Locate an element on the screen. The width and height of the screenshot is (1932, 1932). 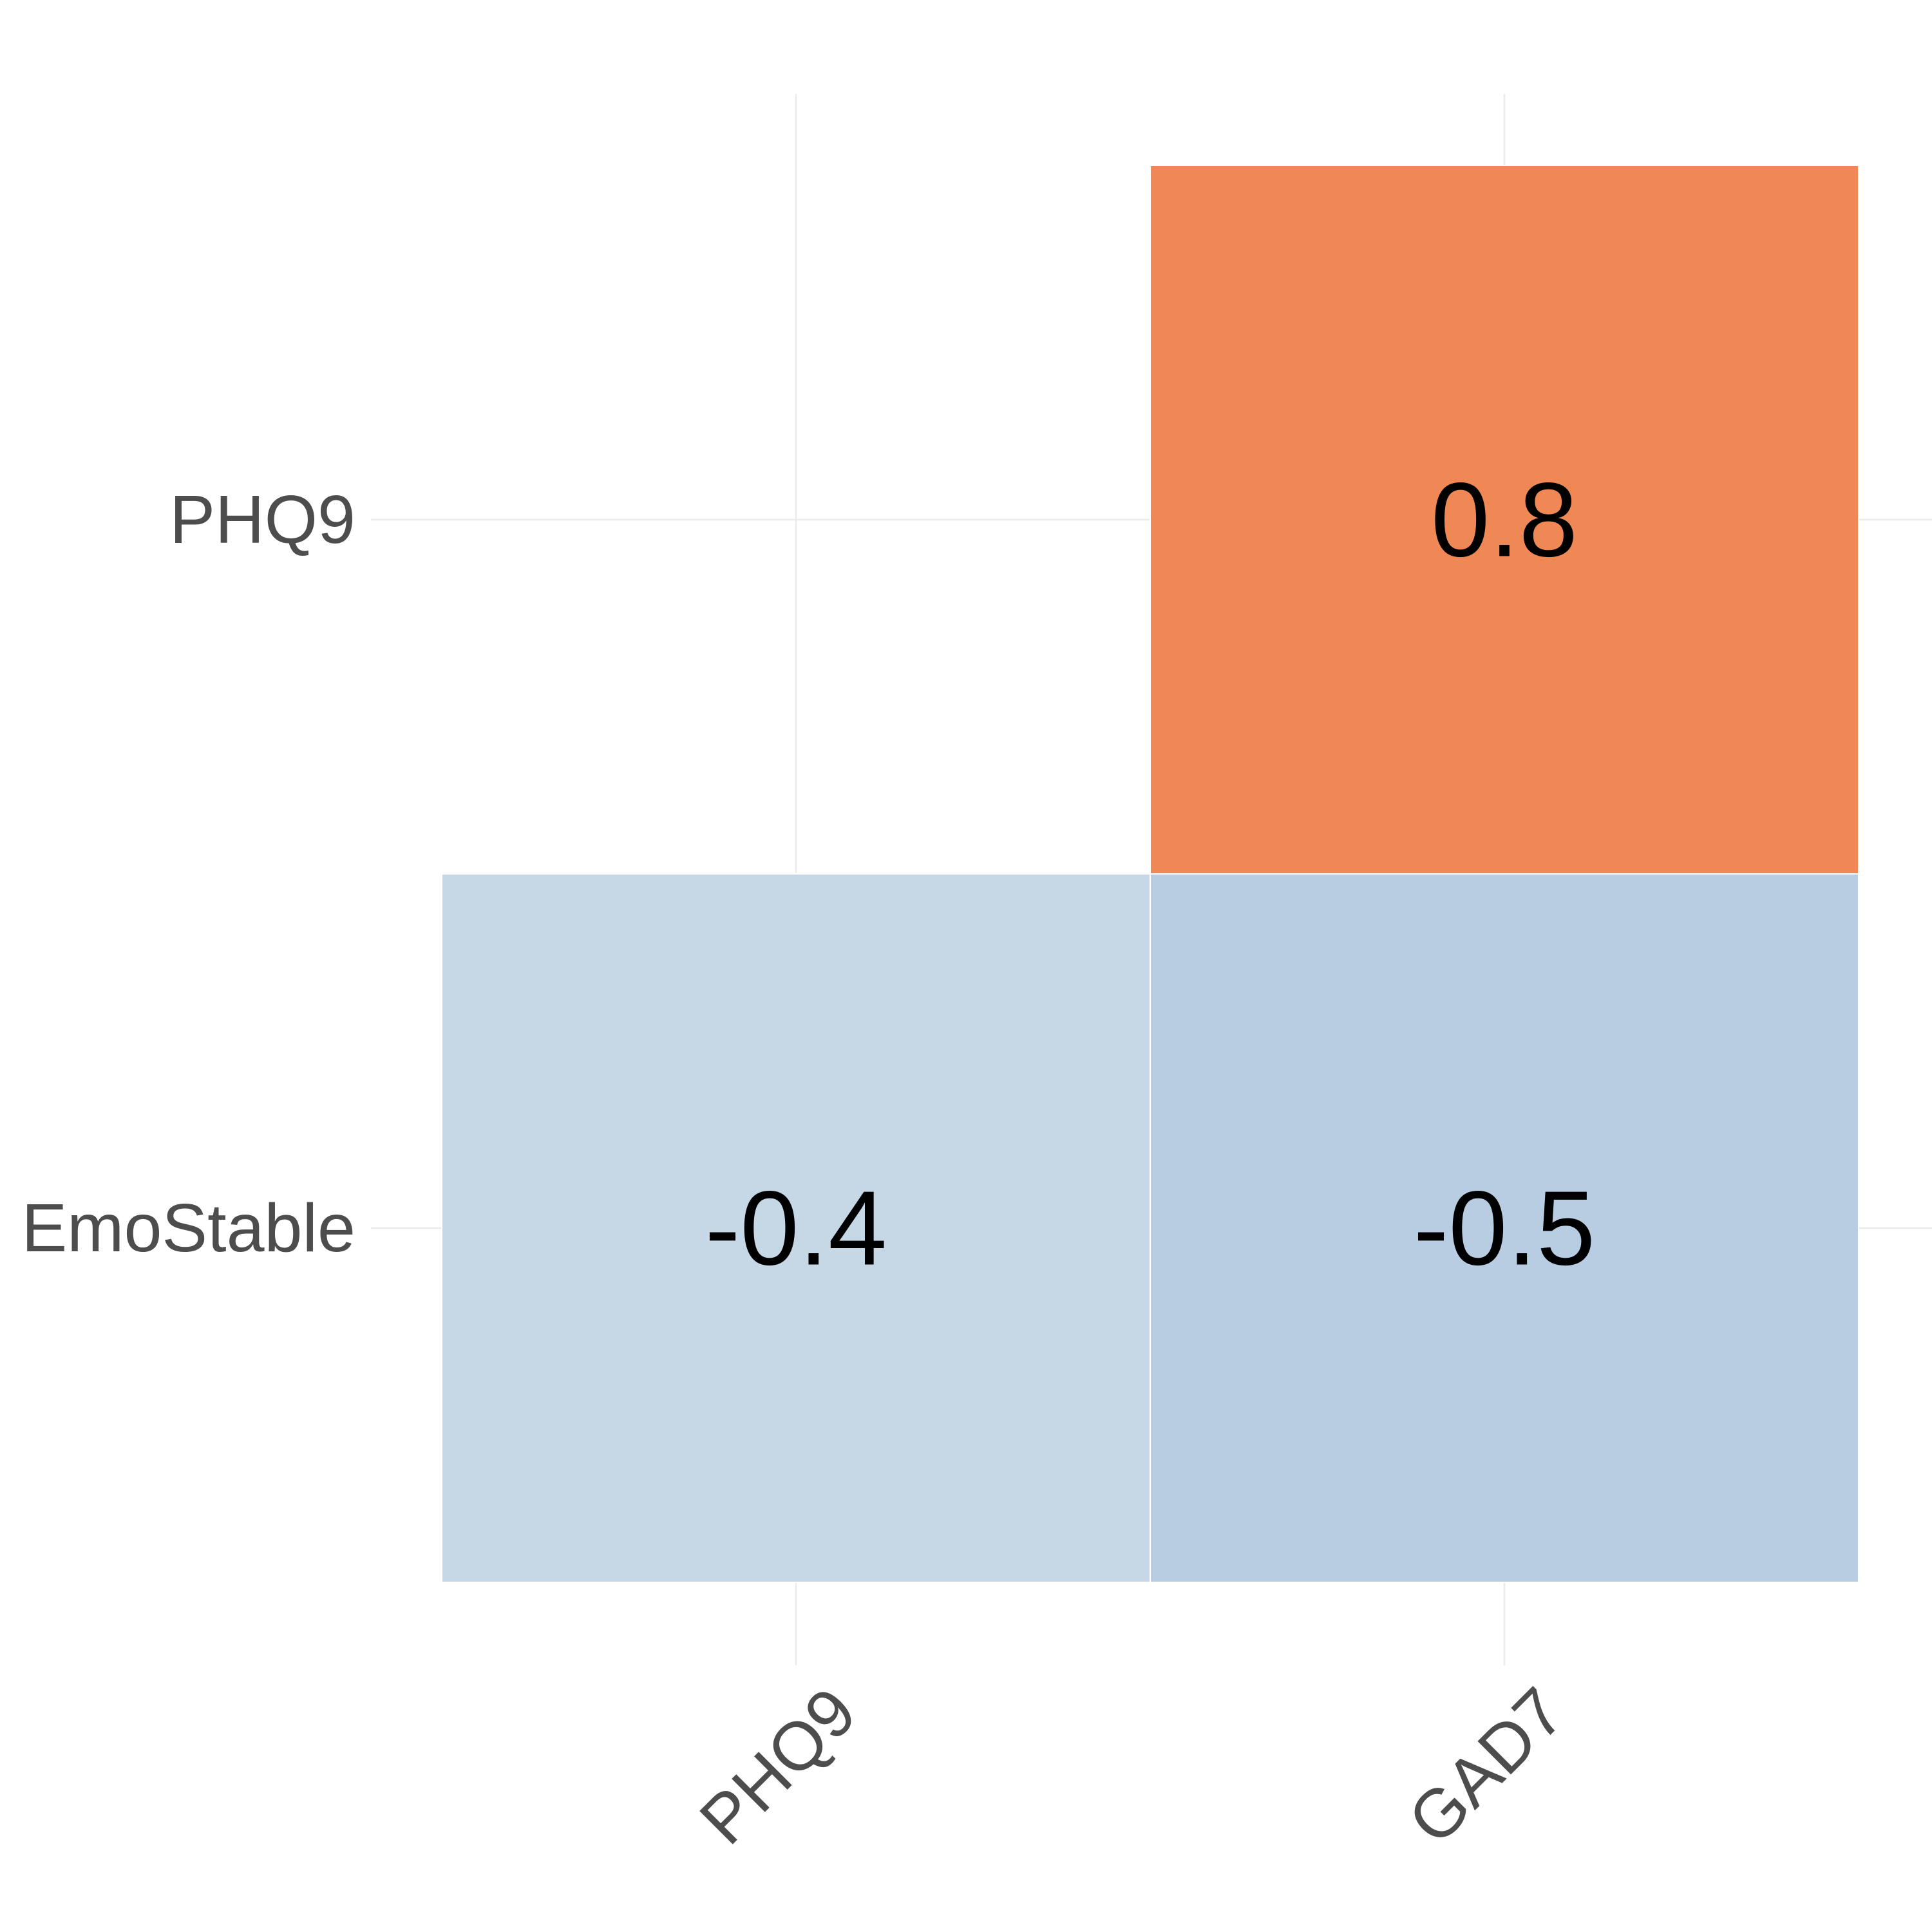
heatmap-cell-gad7-phq9 is located at coordinates (1504, 520).